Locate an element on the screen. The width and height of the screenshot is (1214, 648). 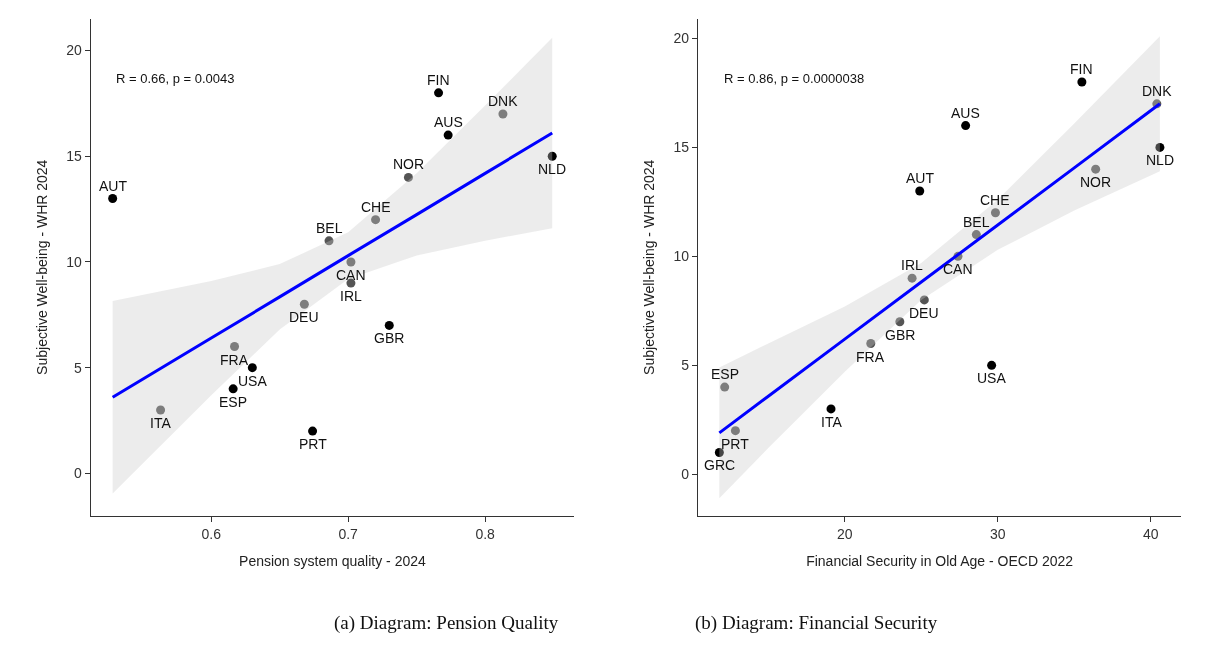
text: (b) Diagram: Financial Security is located at coordinates (816, 623).